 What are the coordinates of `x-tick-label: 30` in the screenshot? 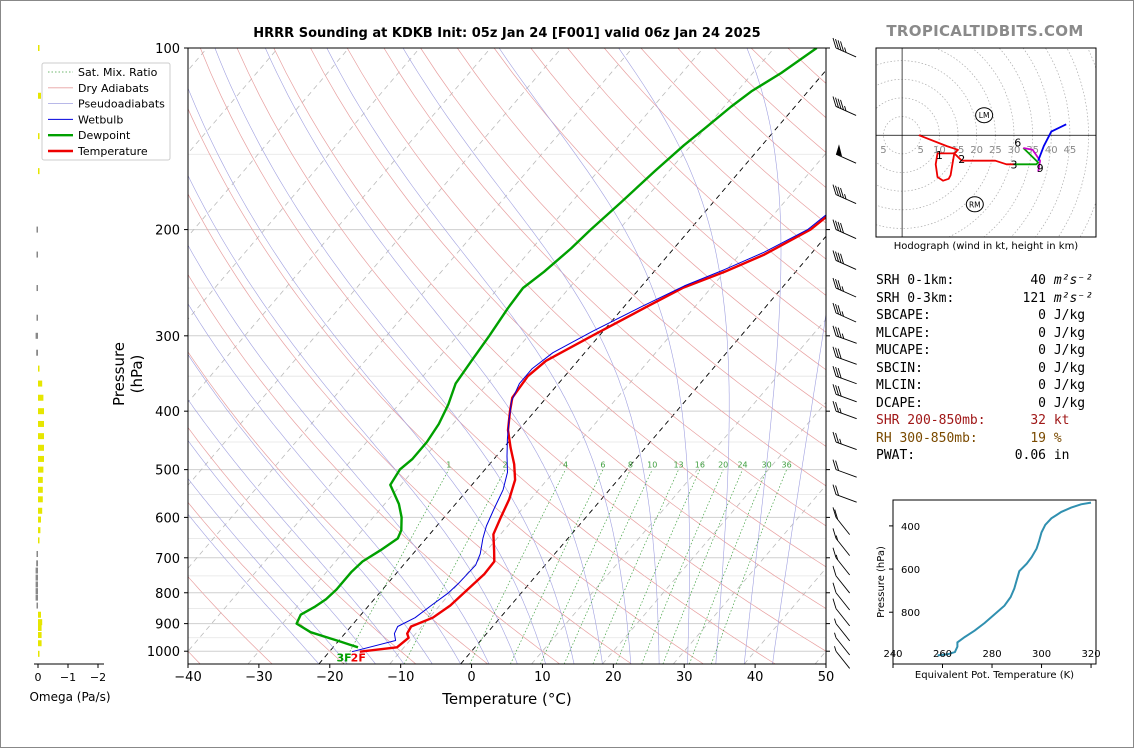 It's located at (684, 677).